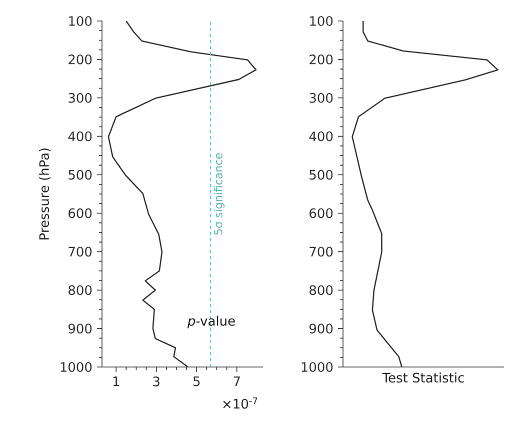  What do you see at coordinates (156, 381) in the screenshot?
I see `x-tick-label: 3` at bounding box center [156, 381].